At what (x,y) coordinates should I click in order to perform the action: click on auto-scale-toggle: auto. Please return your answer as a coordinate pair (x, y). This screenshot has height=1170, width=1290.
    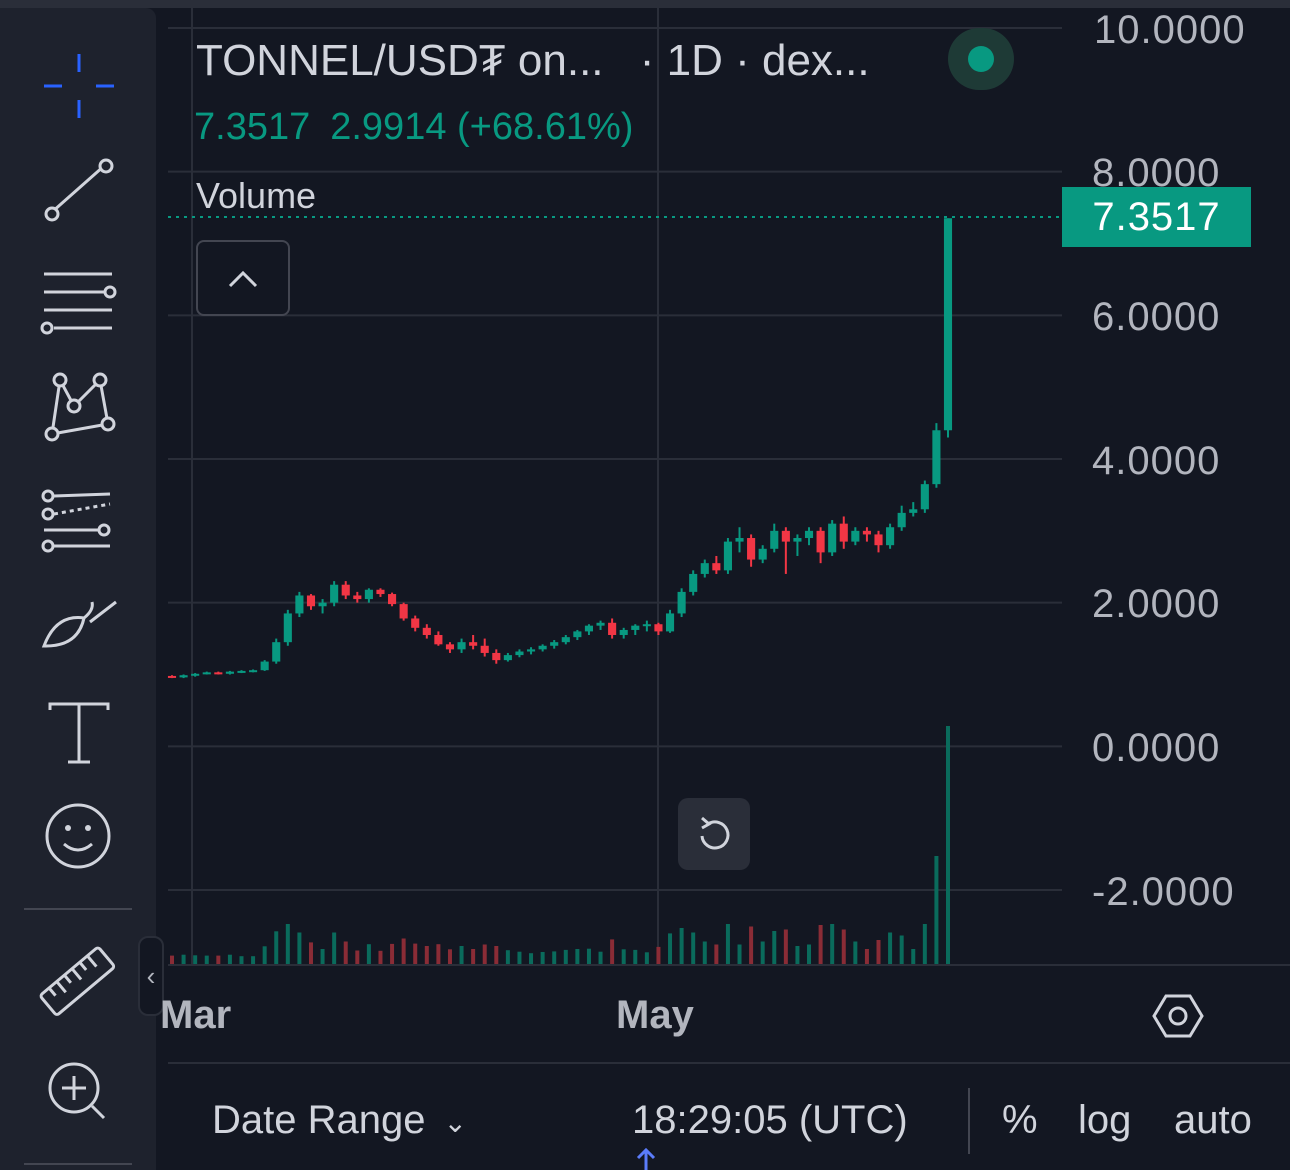
    Looking at the image, I should click on (1213, 1120).